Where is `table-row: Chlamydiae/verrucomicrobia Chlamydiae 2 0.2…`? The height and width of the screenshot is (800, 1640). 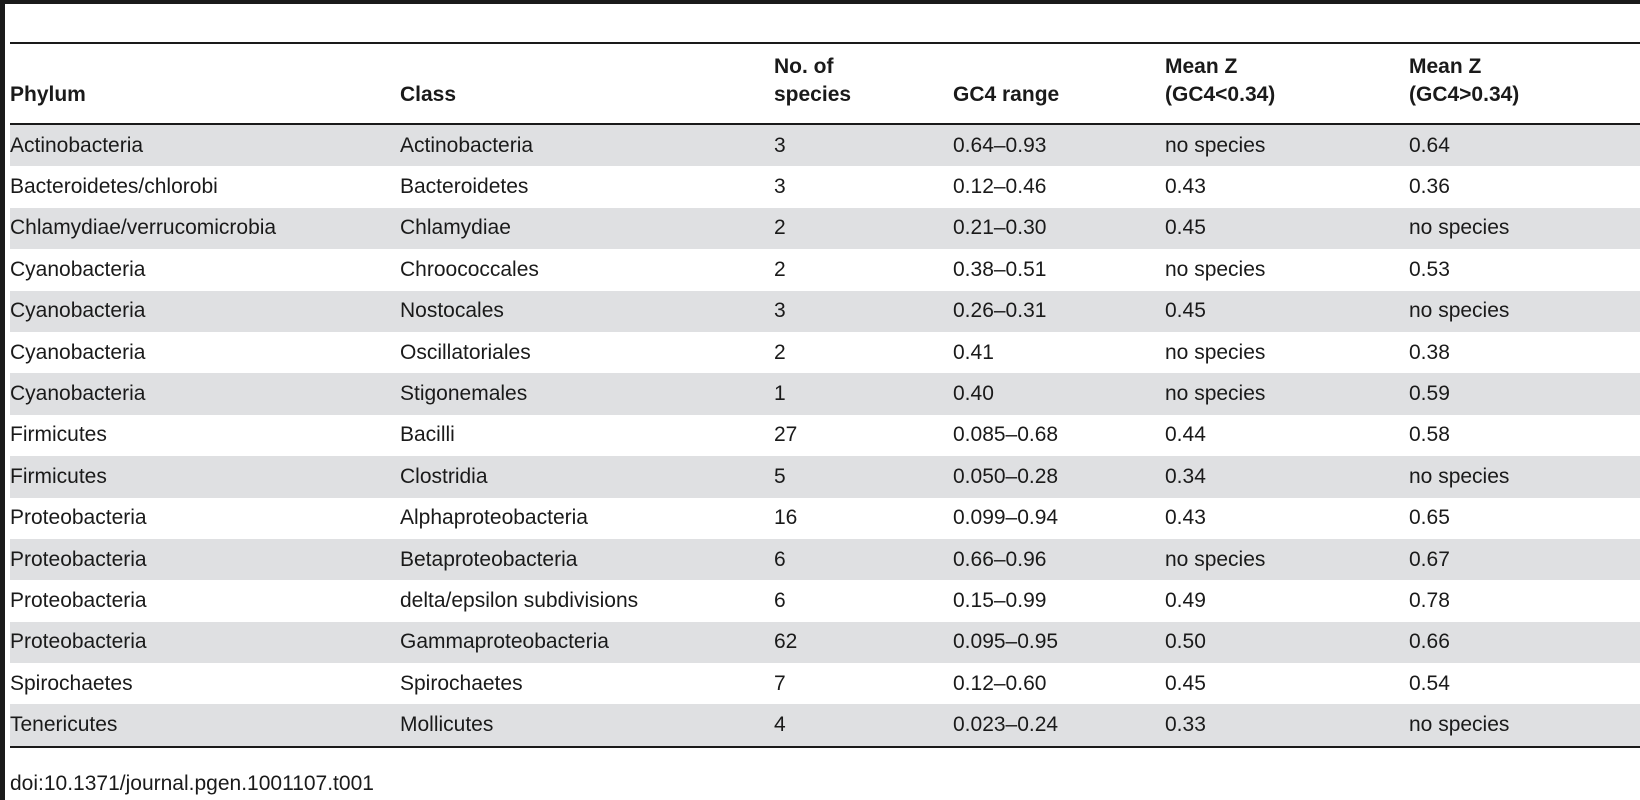 table-row: Chlamydiae/verrucomicrobia Chlamydiae 2 0.2… is located at coordinates (825, 228).